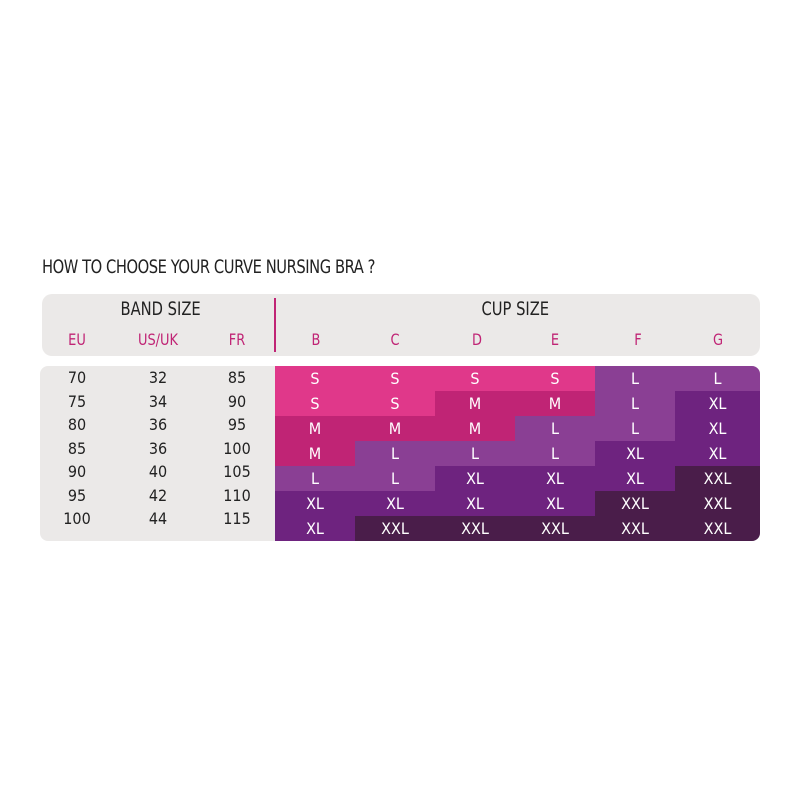 The width and height of the screenshot is (800, 800). What do you see at coordinates (208, 267) in the screenshot?
I see `page-title: HOW TO CHOOSE YOUR CURVE NURSING BRA ?` at bounding box center [208, 267].